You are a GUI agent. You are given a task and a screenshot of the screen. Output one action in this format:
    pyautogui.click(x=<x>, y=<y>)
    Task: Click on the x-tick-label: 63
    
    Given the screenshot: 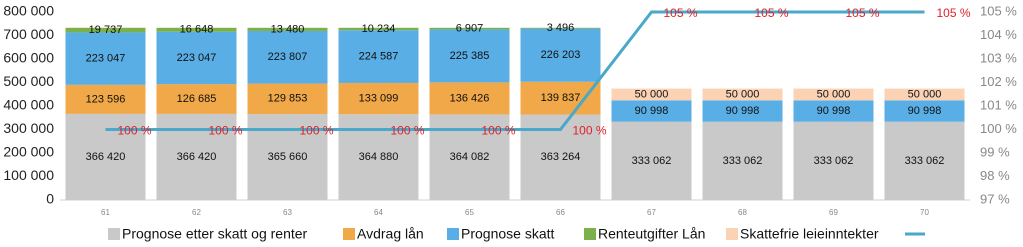 What is the action you would take?
    pyautogui.click(x=287, y=212)
    